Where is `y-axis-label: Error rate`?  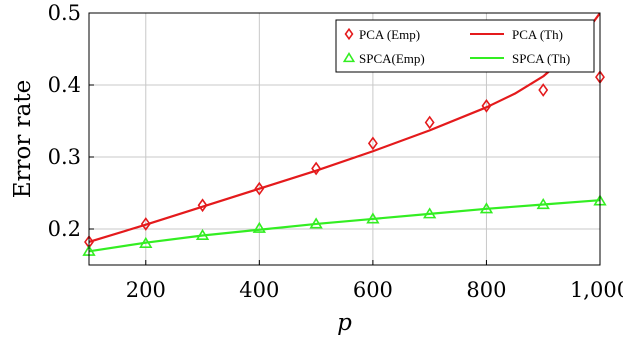
y-axis-label: Error rate is located at coordinates (23, 139).